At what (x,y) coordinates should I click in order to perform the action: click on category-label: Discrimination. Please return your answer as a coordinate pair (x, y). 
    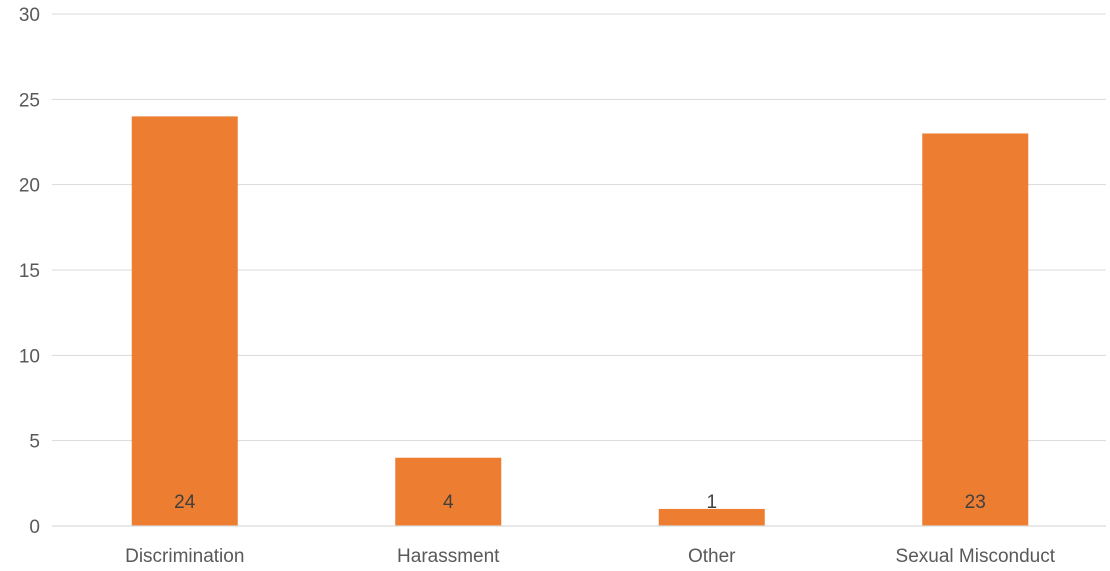
    Looking at the image, I should click on (184, 556).